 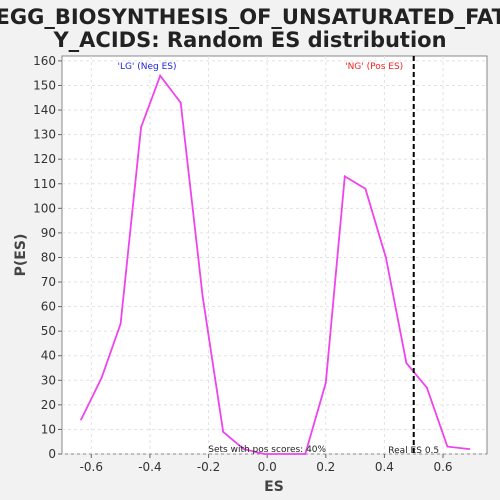 I want to click on y-tick-label: 30, so click(x=48, y=380).